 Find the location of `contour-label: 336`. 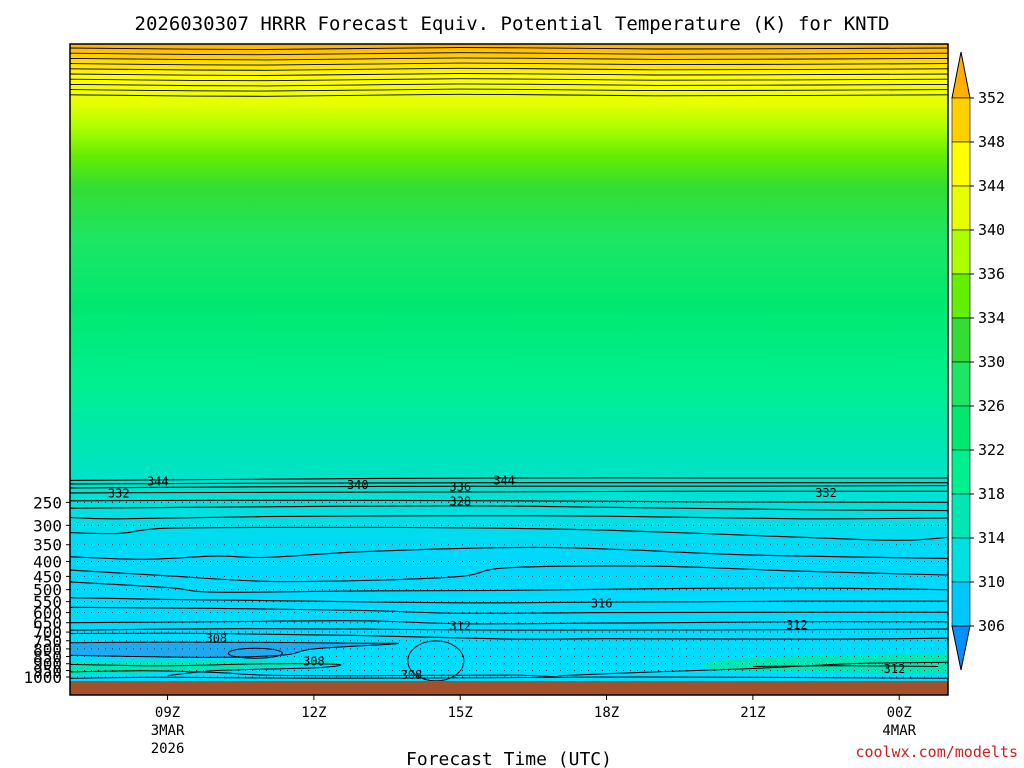

contour-label: 336 is located at coordinates (460, 487).